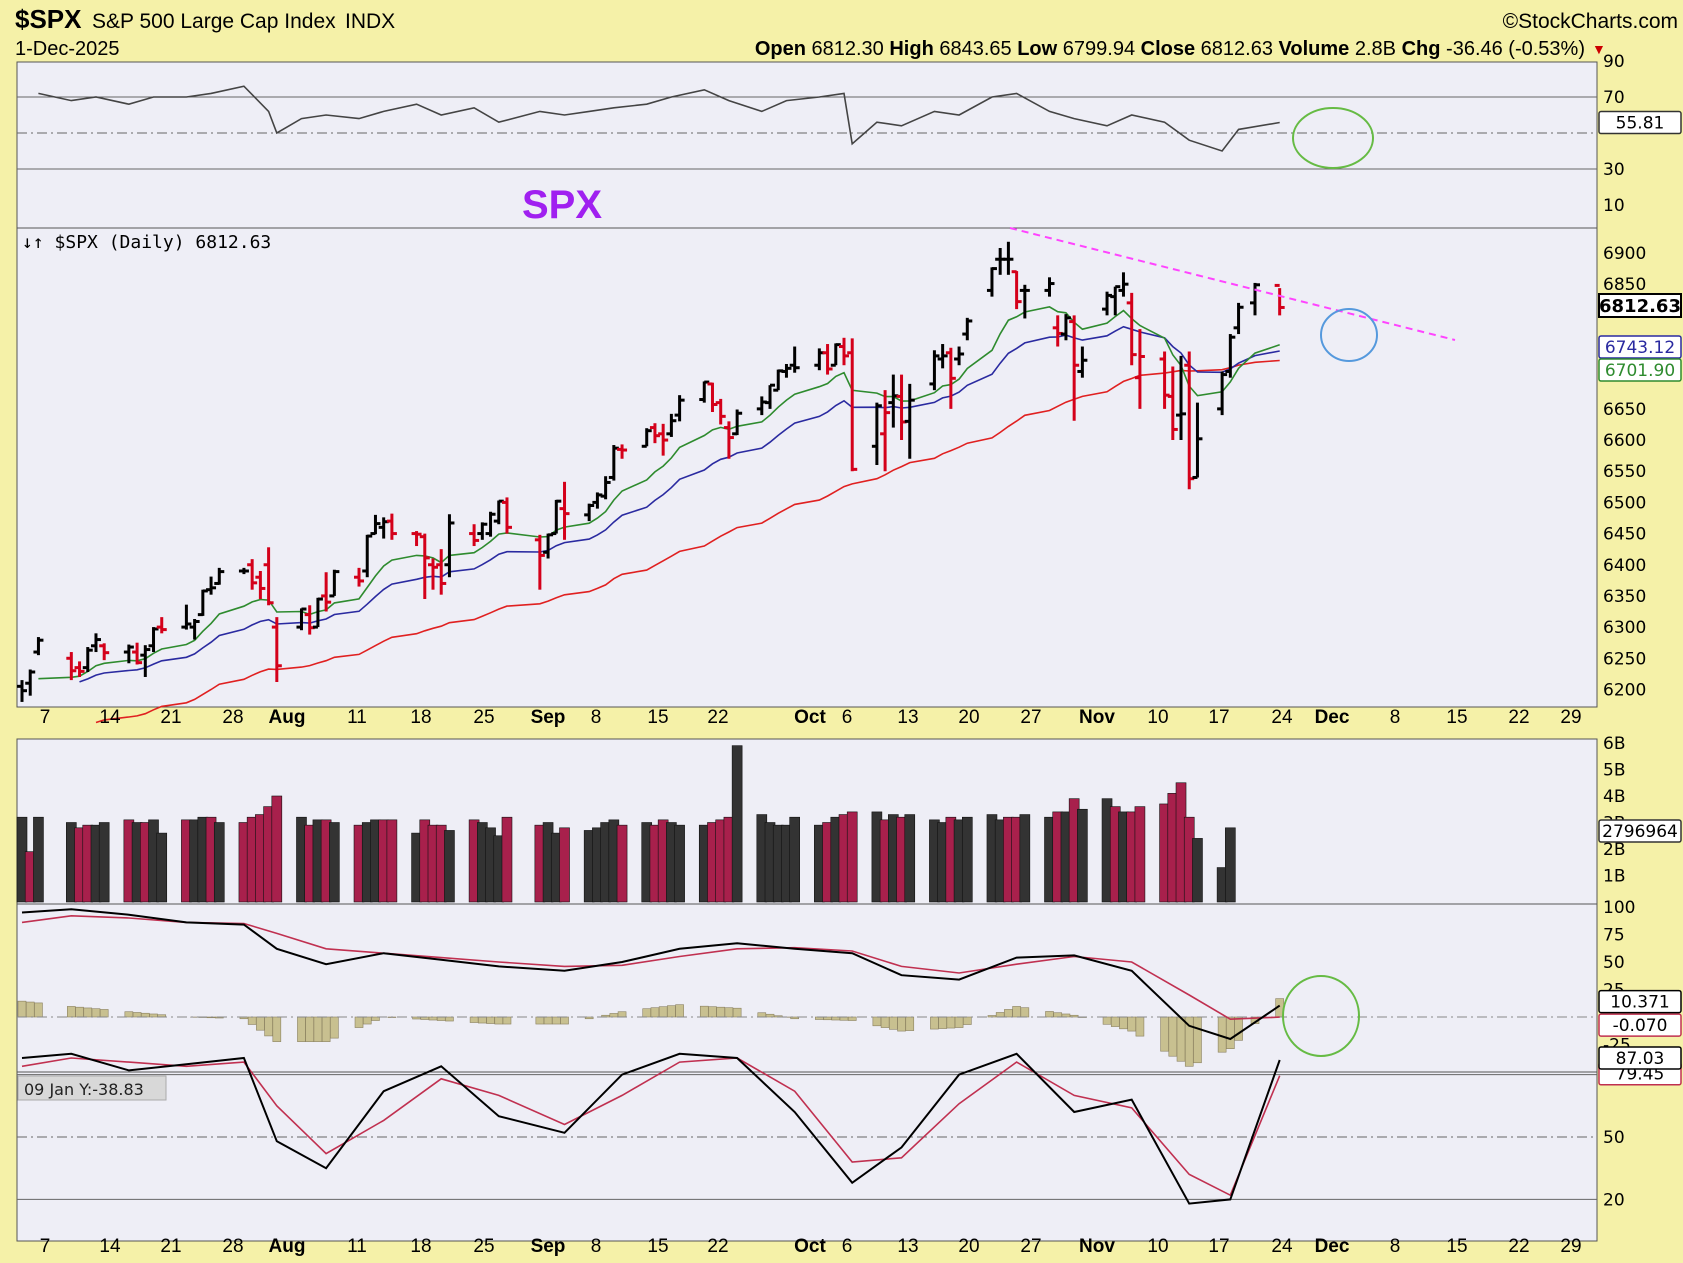 This screenshot has height=1263, width=1683. I want to click on x-tick-label: 8, so click(596, 1246).